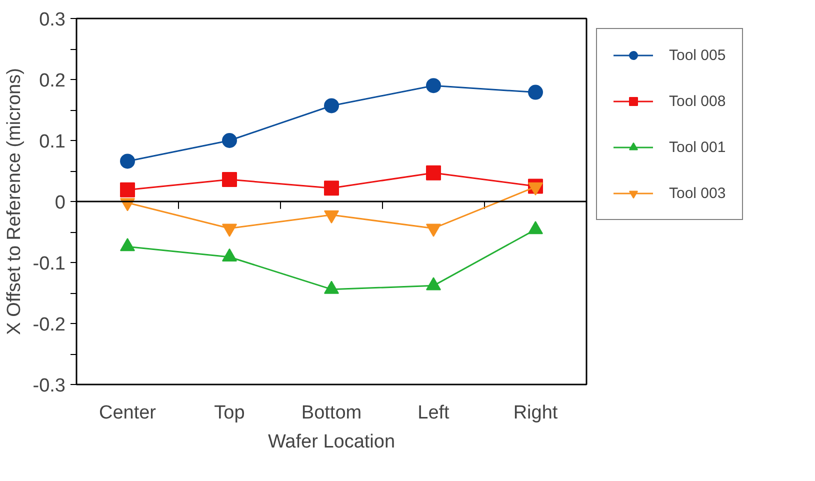  What do you see at coordinates (52, 142) in the screenshot?
I see `y-tick-label: 0.1` at bounding box center [52, 142].